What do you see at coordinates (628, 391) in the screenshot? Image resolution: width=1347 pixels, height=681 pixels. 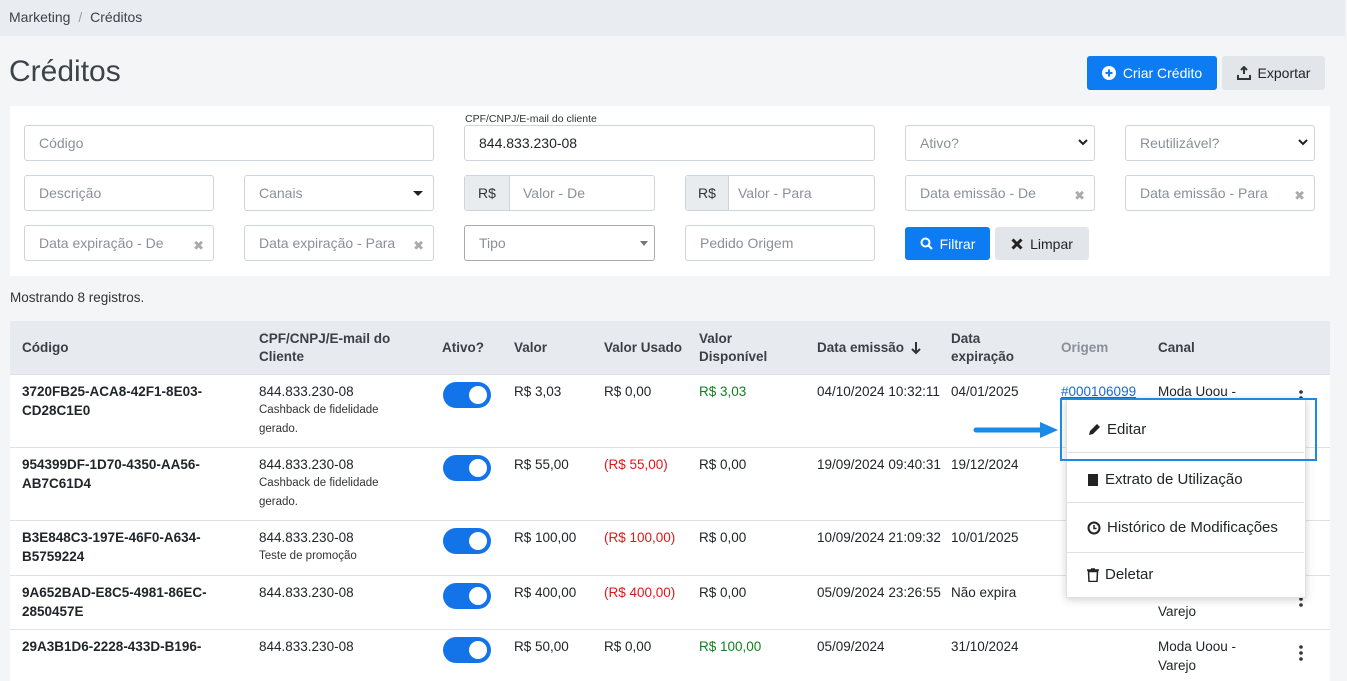 I see `cell-used: R$ 0,00` at bounding box center [628, 391].